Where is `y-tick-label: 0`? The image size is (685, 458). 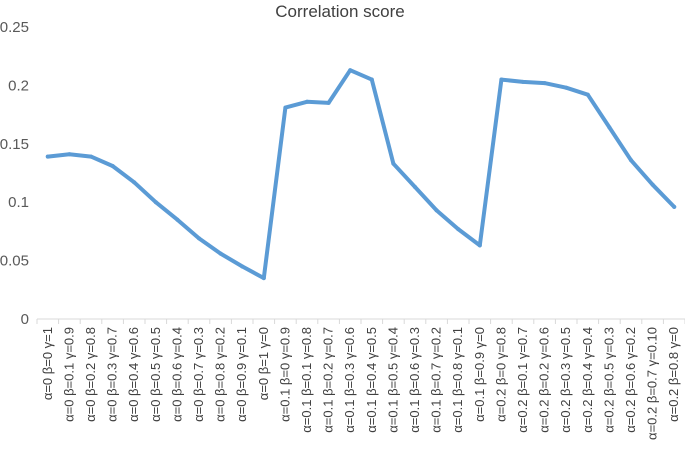
y-tick-label: 0 is located at coordinates (25, 319).